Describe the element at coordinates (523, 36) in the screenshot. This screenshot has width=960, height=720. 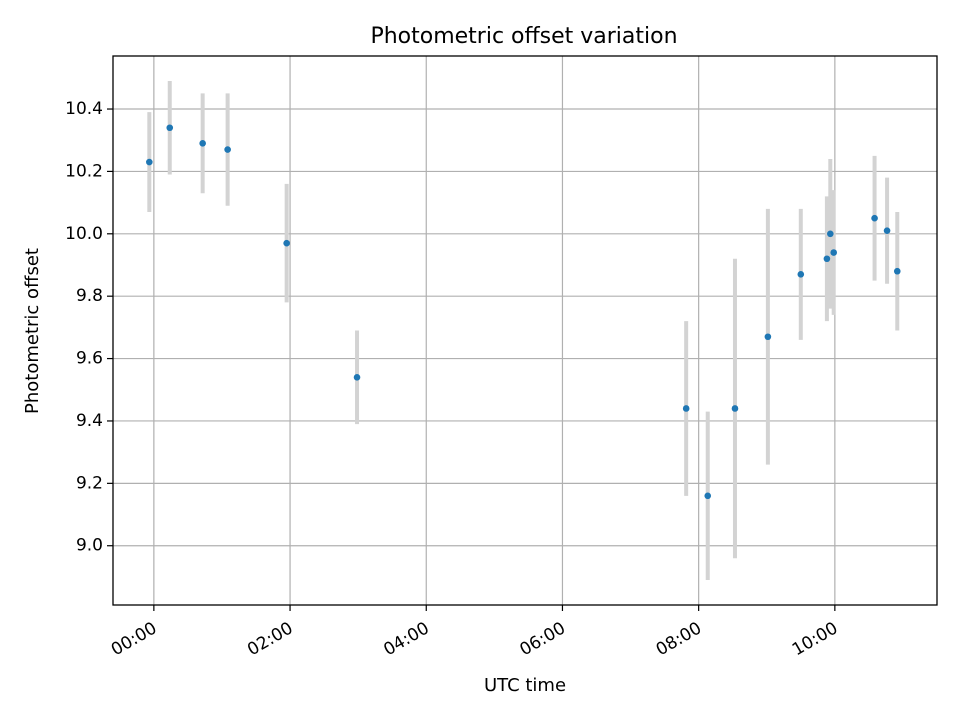
I see `chart-title: Photometric offset variation` at that location.